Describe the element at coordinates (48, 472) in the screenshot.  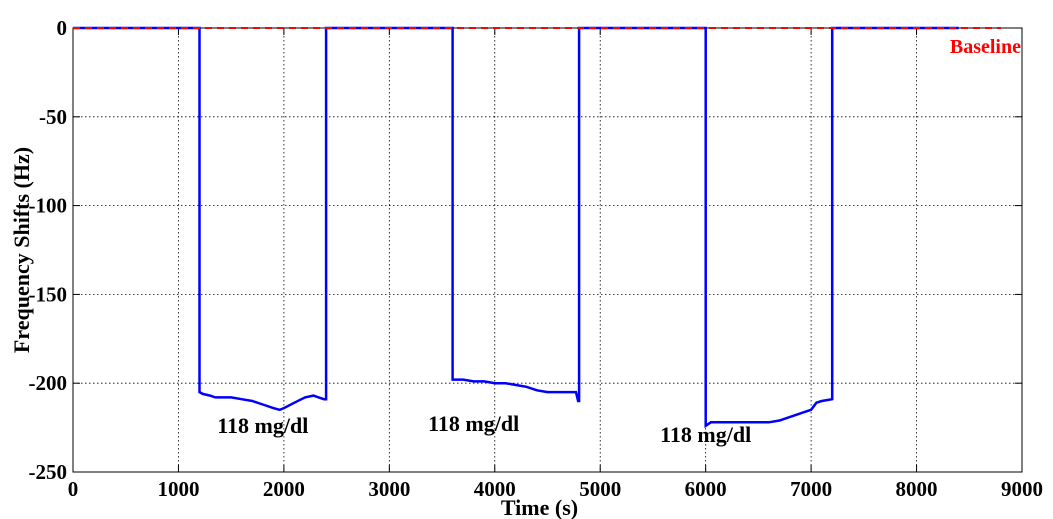
I see `y-tick-label: -250` at that location.